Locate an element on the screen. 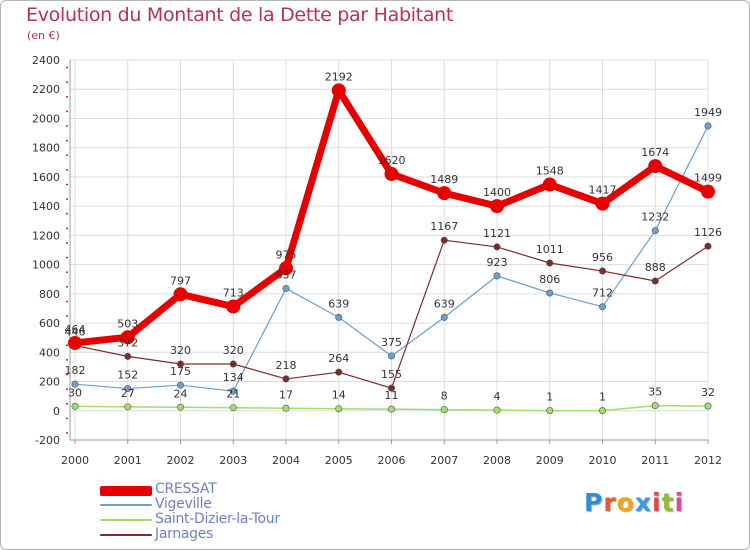 This screenshot has width=750, height=550. legend-label-jarnages: Jarnages is located at coordinates (184, 534).